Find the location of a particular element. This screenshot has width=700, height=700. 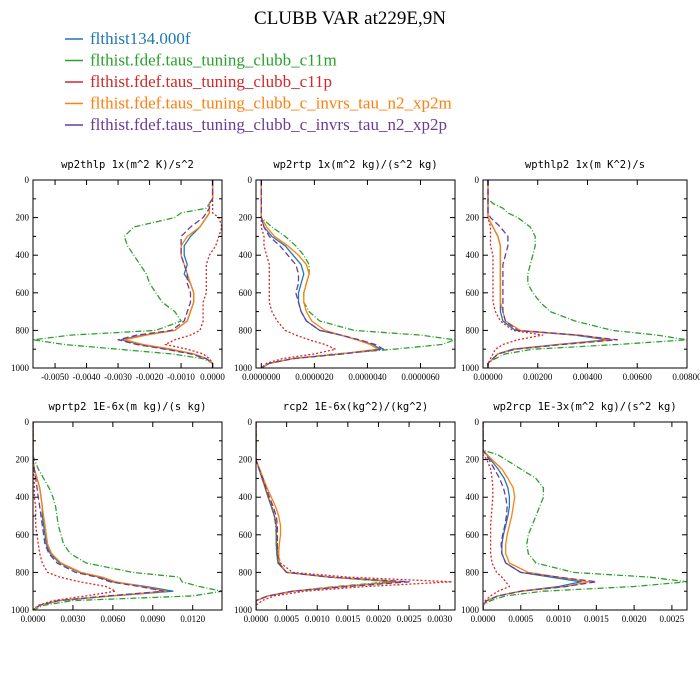

x-tick-label: 0.0060 is located at coordinates (112, 619).